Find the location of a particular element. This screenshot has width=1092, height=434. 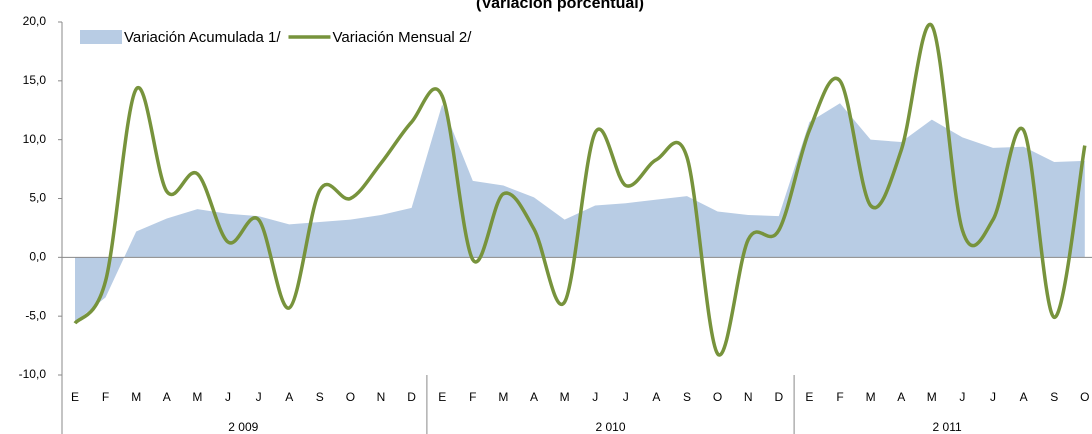

y-tick-label: 20,0 is located at coordinates (35, 21).